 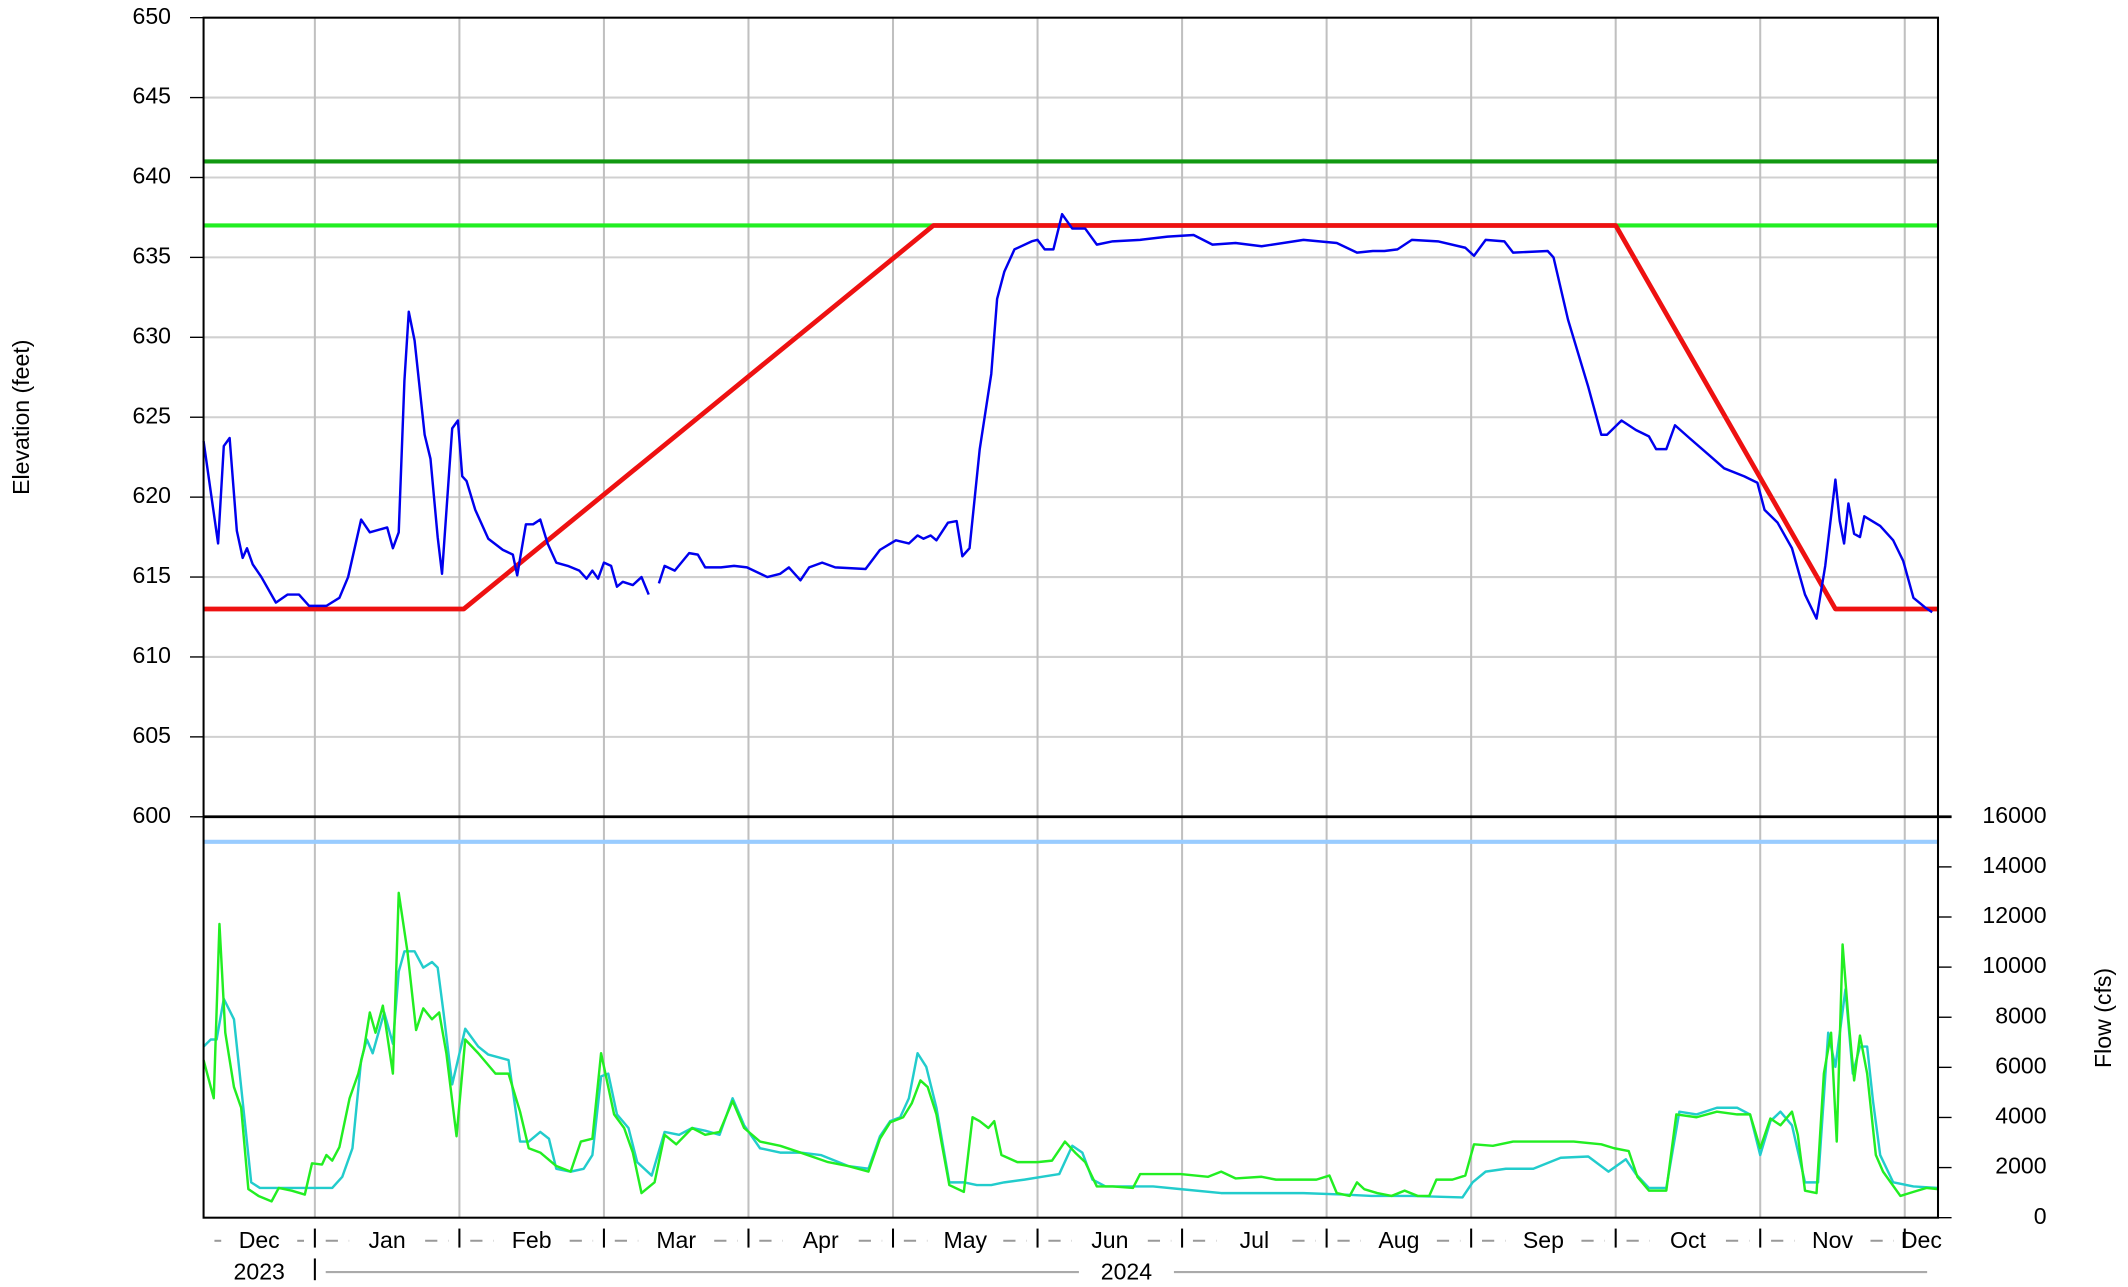 I want to click on y2-tick-label: 8000, so click(x=2020, y=1015).